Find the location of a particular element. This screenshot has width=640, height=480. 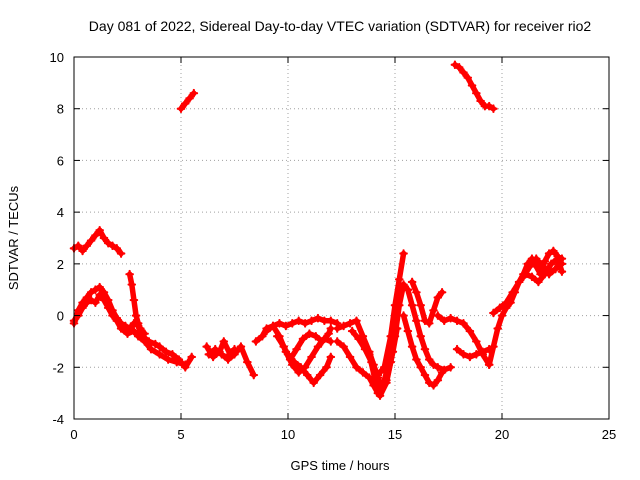

series-arc-15h-a is located at coordinates (423, 350).